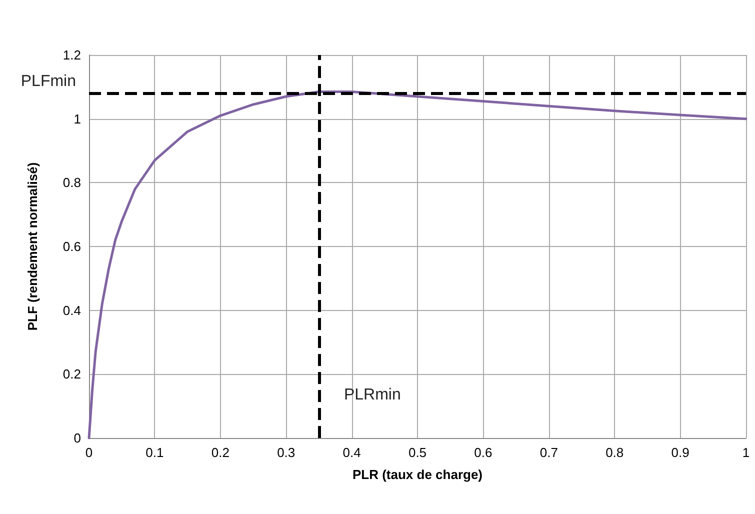 Image resolution: width=755 pixels, height=514 pixels. What do you see at coordinates (351, 452) in the screenshot?
I see `x-tick-label: 0.4` at bounding box center [351, 452].